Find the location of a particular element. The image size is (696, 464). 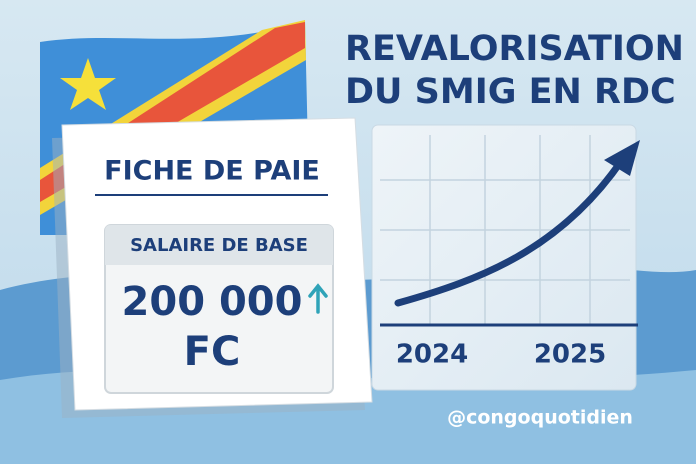

payslip-title: FICHE DE PAIE is located at coordinates (212, 171).